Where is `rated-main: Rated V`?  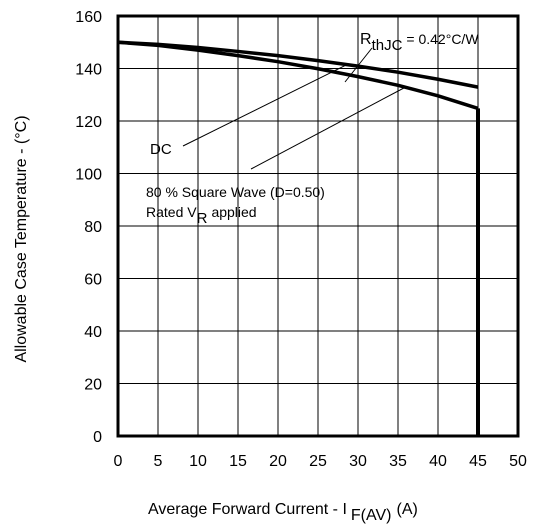 rated-main: Rated V is located at coordinates (171, 212).